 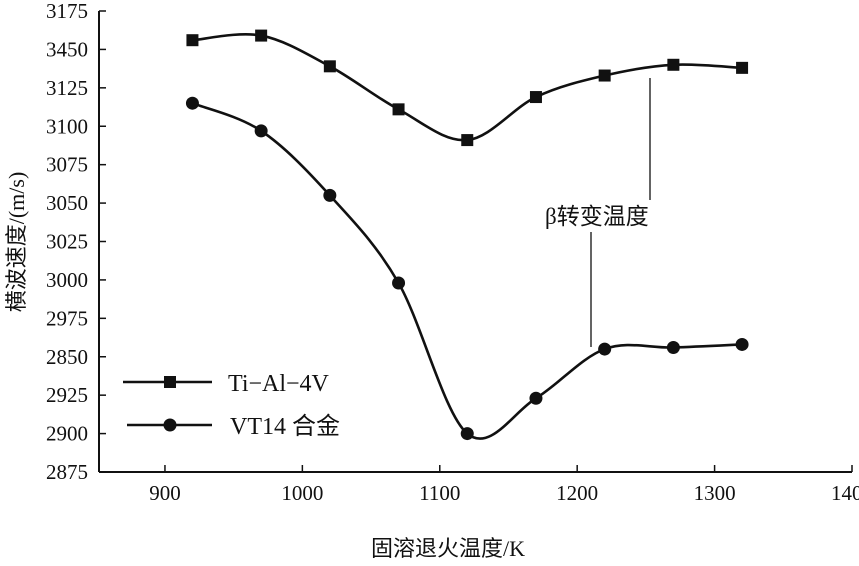 I want to click on legend: Ti−Al−4V VT14 合金, so click(x=231, y=405).